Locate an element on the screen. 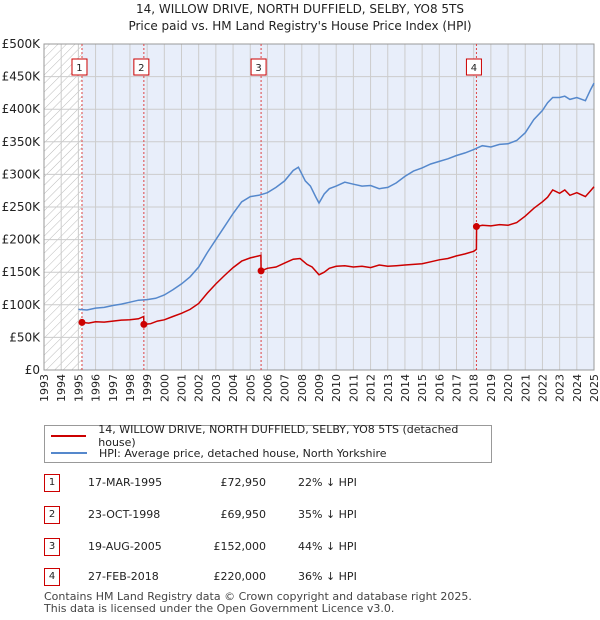 The height and width of the screenshot is (620, 600). y-tick-label: £200K is located at coordinates (22, 240).